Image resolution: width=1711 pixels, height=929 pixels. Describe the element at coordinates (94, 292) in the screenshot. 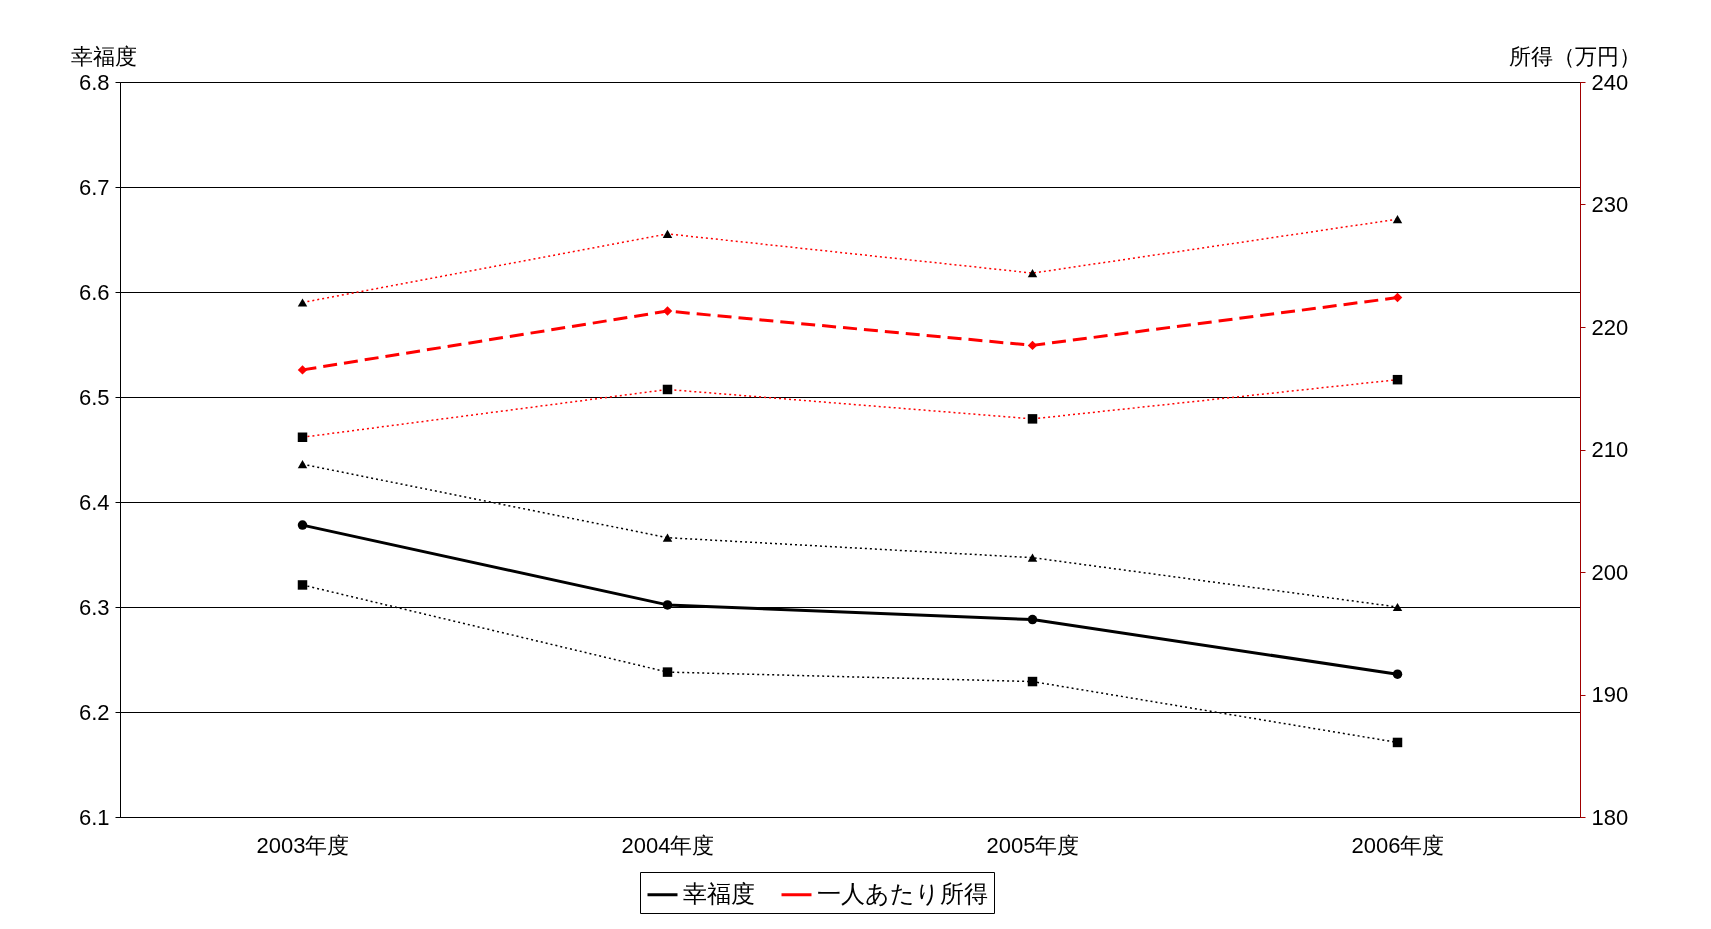

I see `y-tick-label: 6.6` at that location.